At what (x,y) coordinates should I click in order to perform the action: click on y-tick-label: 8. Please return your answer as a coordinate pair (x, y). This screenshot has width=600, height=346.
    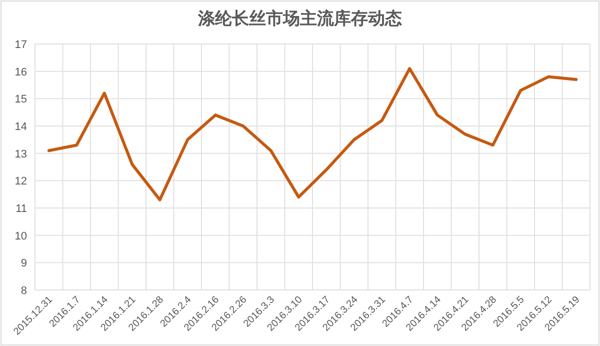
    Looking at the image, I should click on (23, 291).